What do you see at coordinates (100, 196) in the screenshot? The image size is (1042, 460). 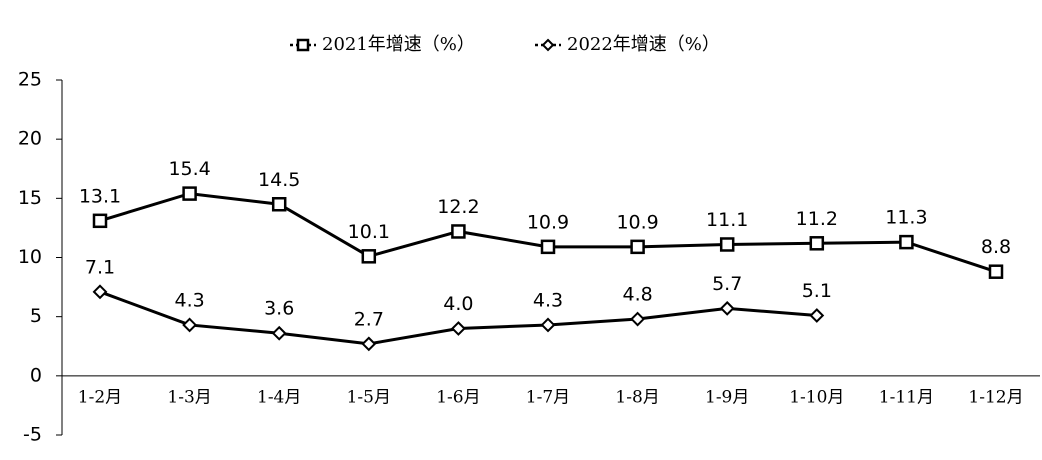 I see `data-label: 13.1` at bounding box center [100, 196].